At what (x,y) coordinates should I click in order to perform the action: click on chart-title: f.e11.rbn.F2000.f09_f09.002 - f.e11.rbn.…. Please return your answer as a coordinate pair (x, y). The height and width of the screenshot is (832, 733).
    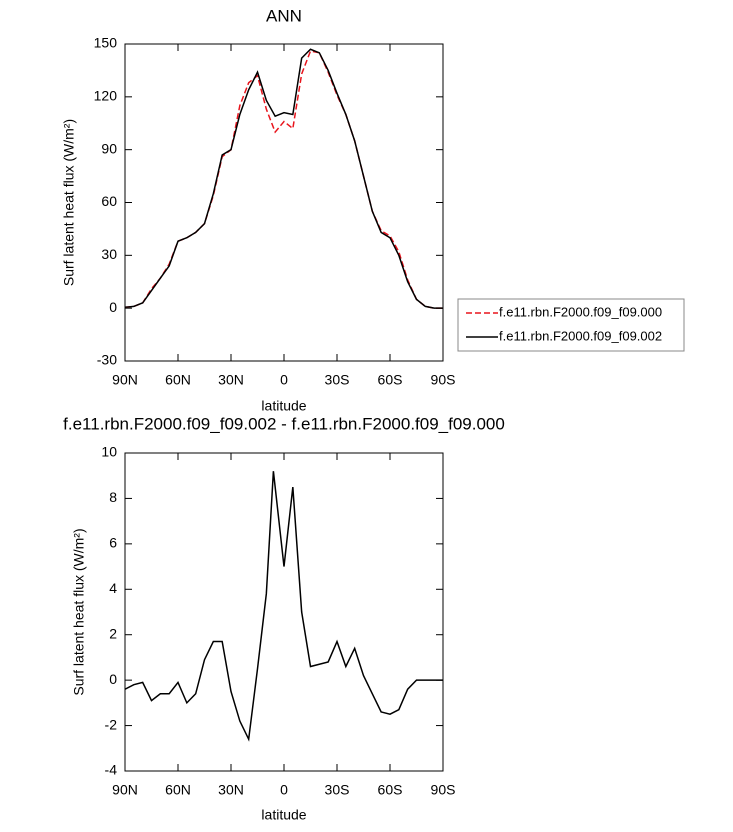
    Looking at the image, I should click on (284, 423).